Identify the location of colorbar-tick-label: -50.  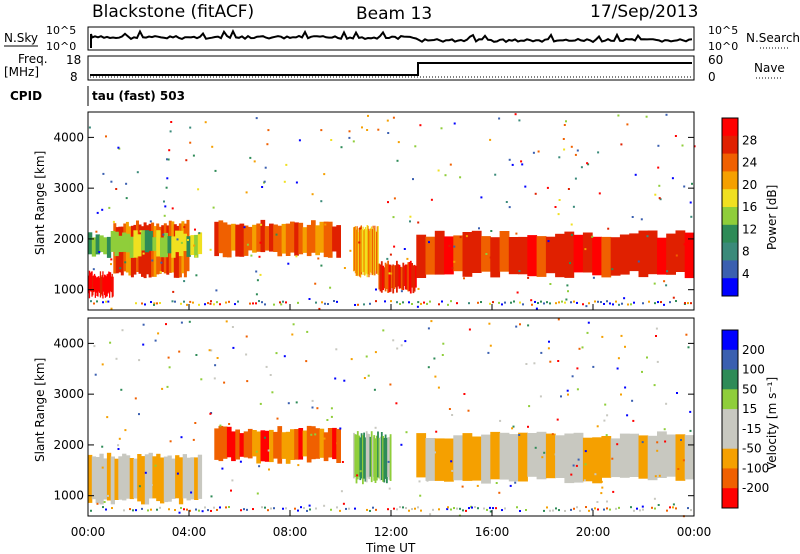
(752, 449).